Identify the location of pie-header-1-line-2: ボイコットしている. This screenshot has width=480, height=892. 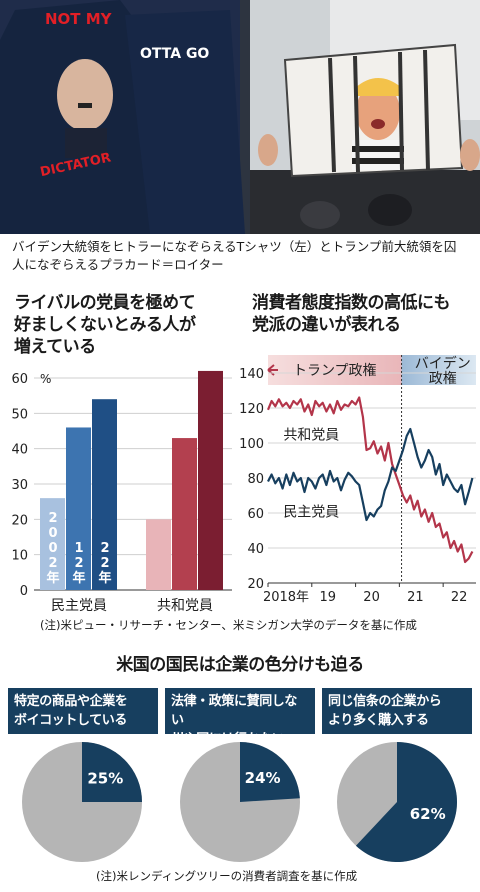
(71, 720).